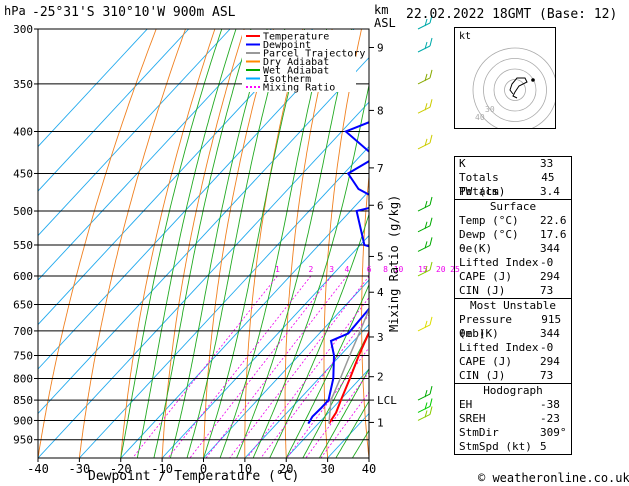 This screenshot has width=629, height=486. I want to click on hpa-label: hPa, so click(15, 11).